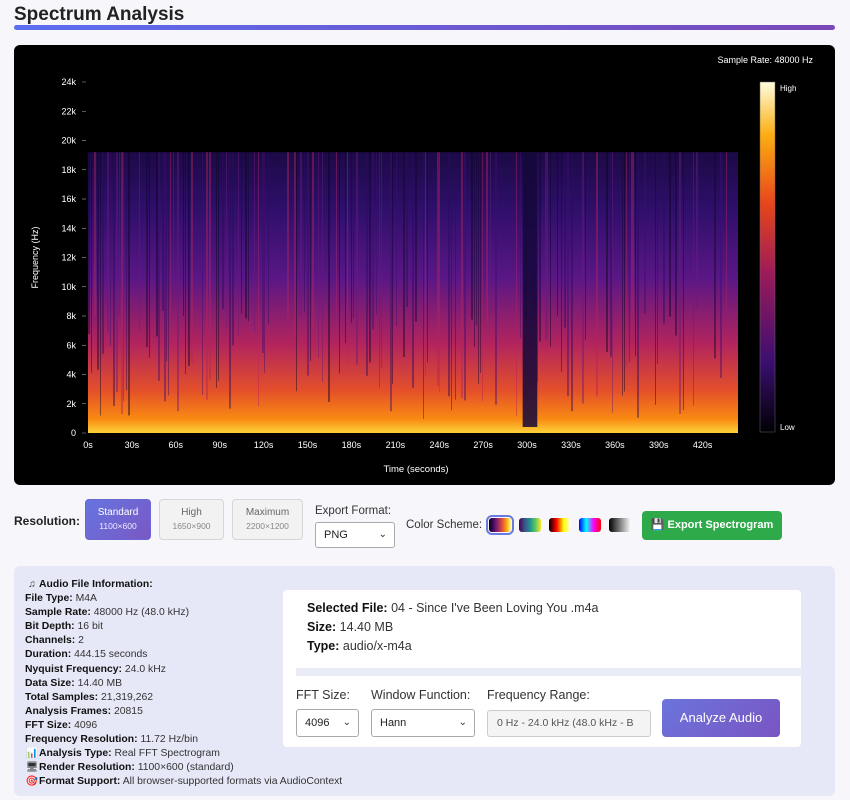 This screenshot has height=800, width=850. What do you see at coordinates (80, 782) in the screenshot?
I see `format-support-label: Format Support:` at bounding box center [80, 782].